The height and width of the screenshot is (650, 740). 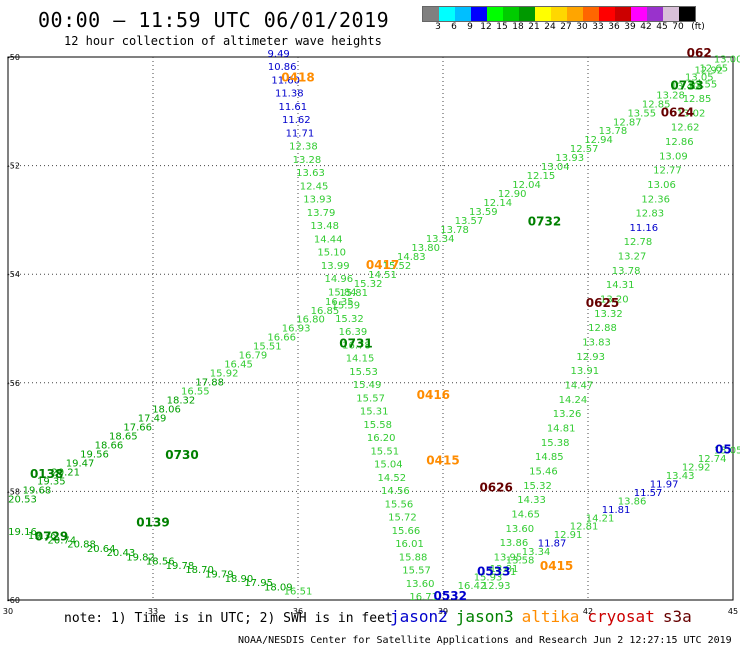 What do you see at coordinates (285, 80) in the screenshot?
I see `wave-height-value: 11.60` at bounding box center [285, 80].